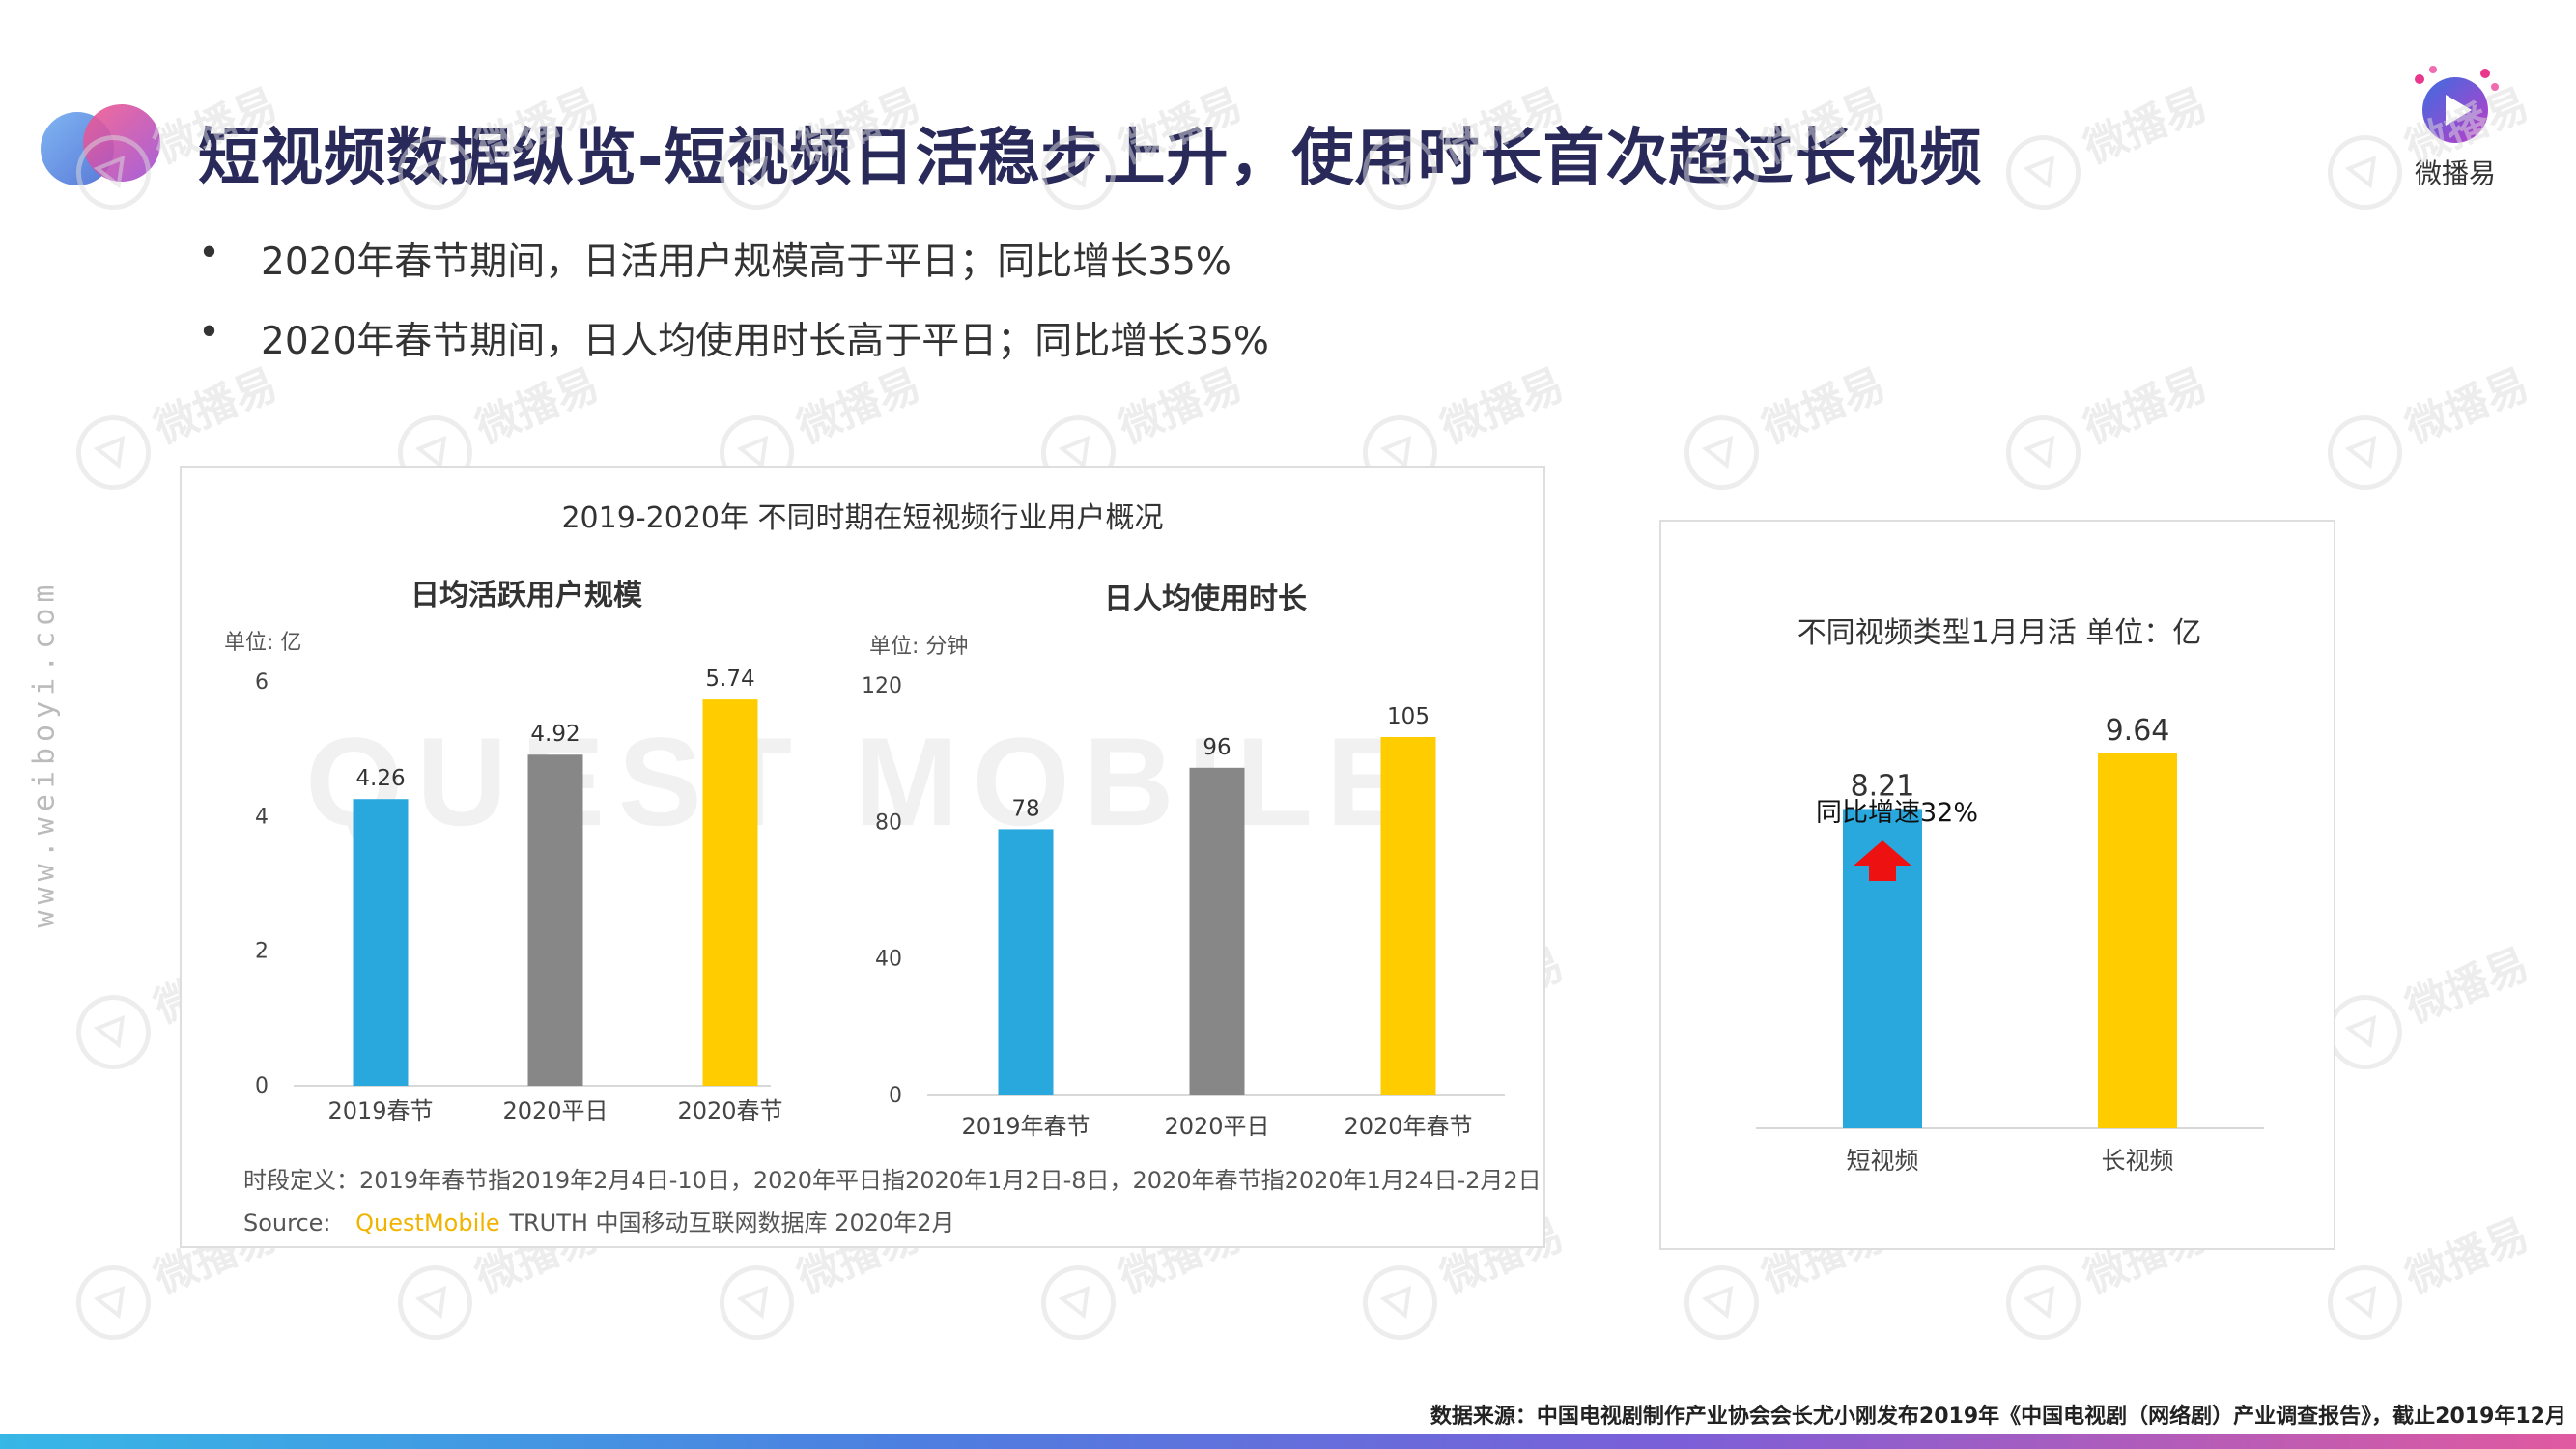 This screenshot has width=2576, height=1449. I want to click on bar-value-label: 105, so click(1408, 716).